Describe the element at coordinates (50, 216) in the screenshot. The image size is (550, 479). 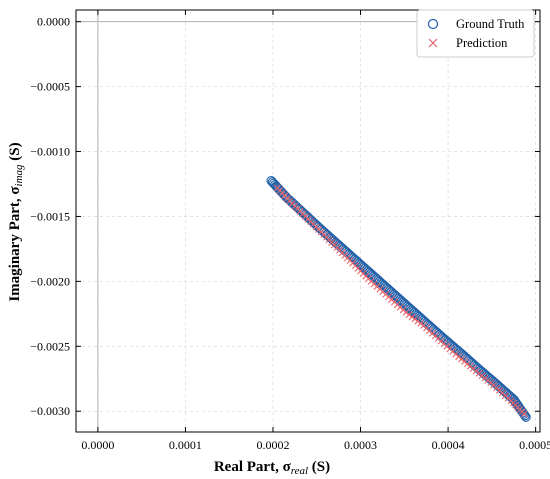
I see `y-tick-label: −0.0015` at that location.